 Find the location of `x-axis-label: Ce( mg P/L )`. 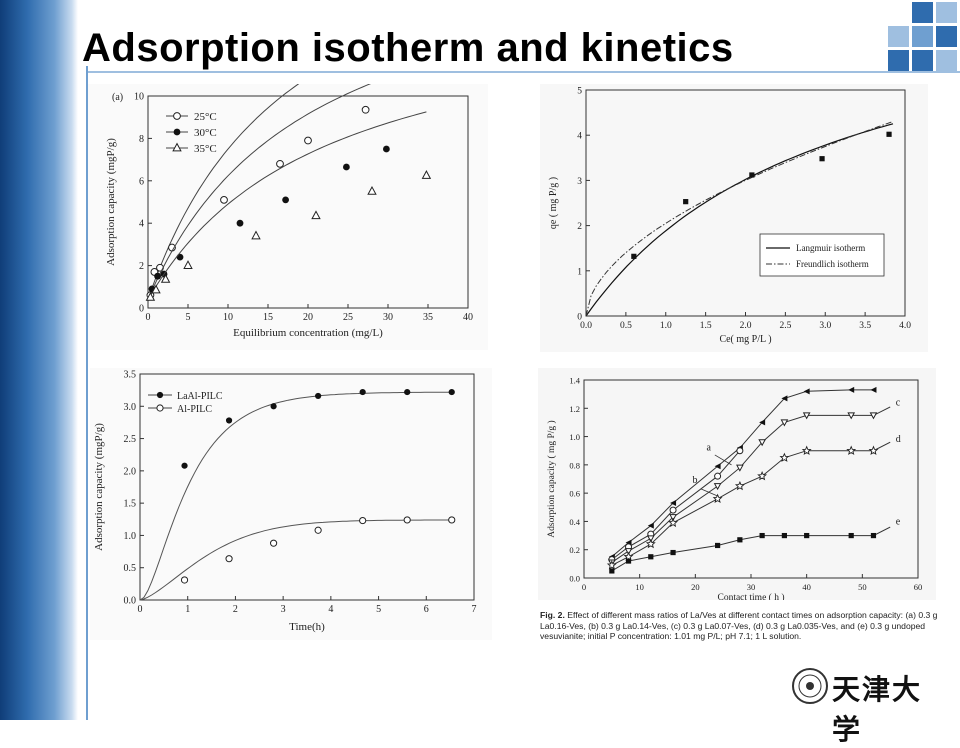

x-axis-label: Ce( mg P/L ) is located at coordinates (745, 339).